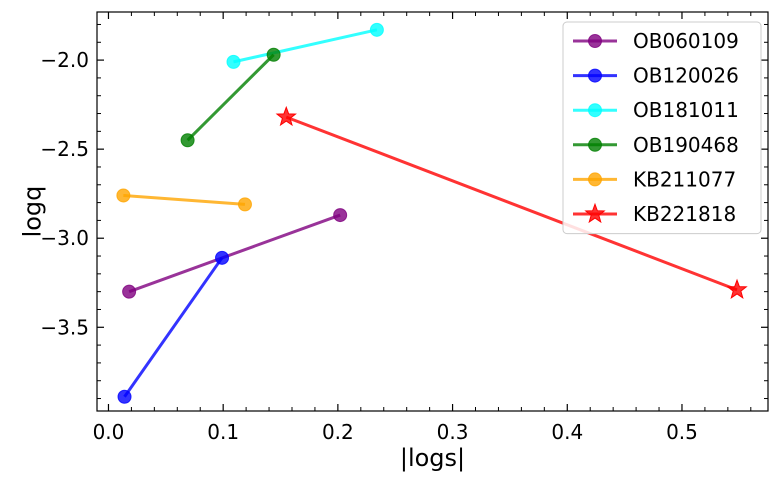 The height and width of the screenshot is (479, 781). I want to click on series-OB181011, so click(305, 45).